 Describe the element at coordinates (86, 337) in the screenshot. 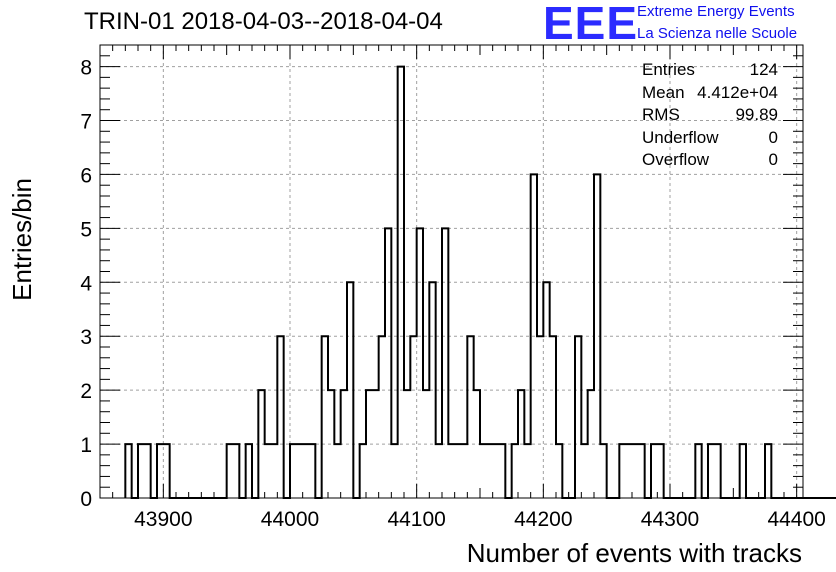

I see `y-tick-label: 3` at that location.